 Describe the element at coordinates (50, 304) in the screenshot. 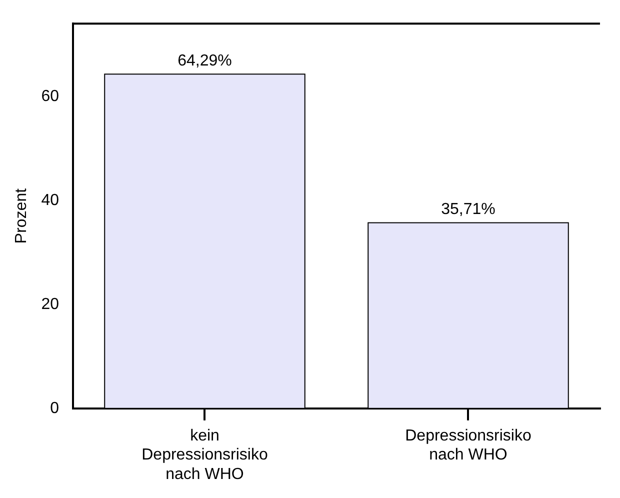

I see `y-tick-label: 20` at that location.